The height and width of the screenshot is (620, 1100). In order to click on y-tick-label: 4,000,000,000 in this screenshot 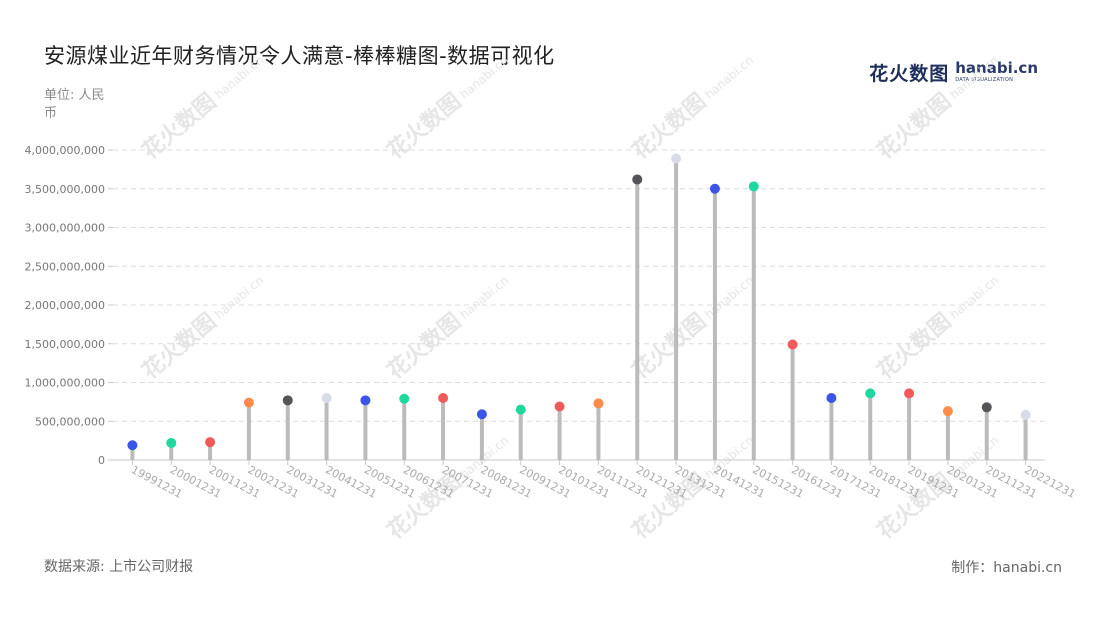, I will do `click(65, 150)`.